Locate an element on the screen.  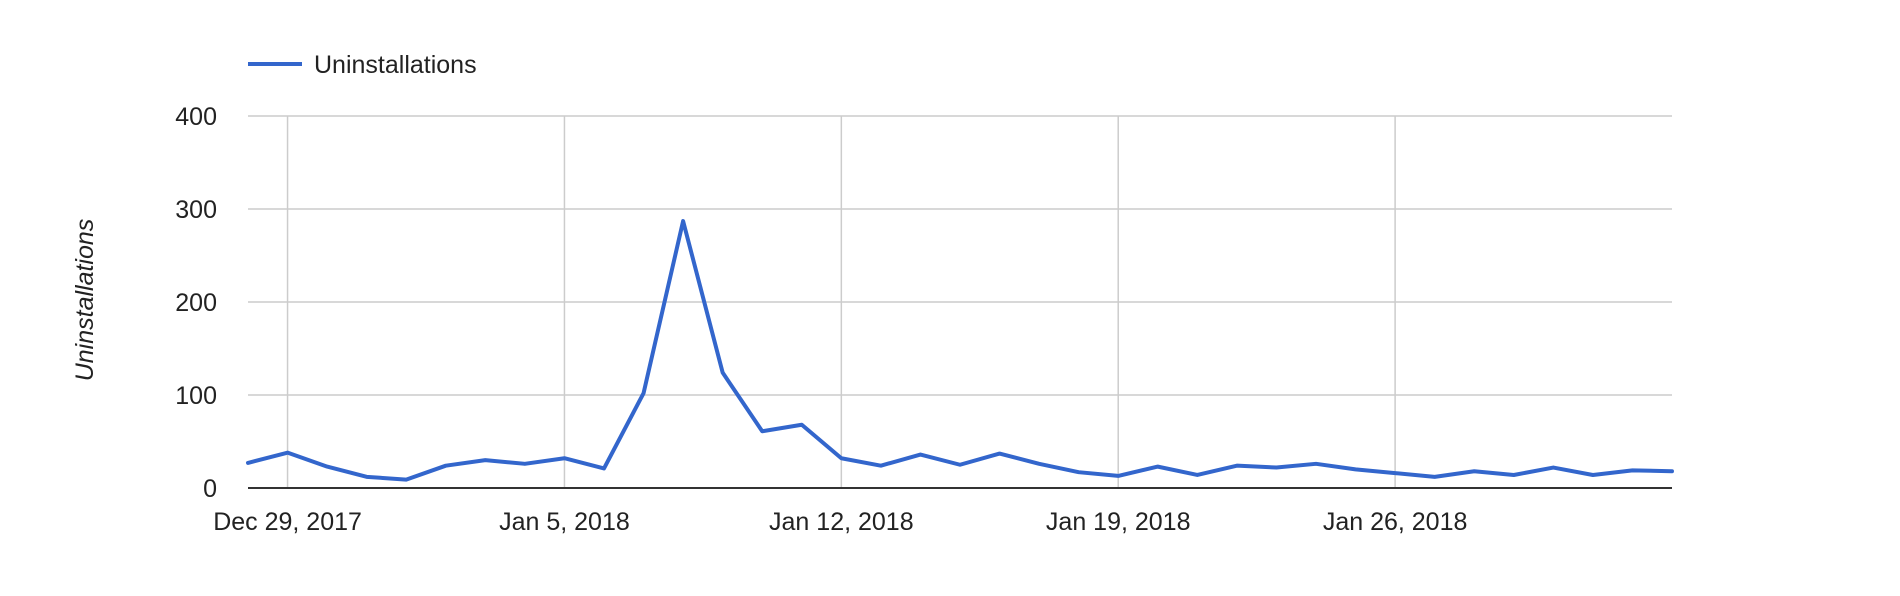
legend-label-uninstallations: Uninstallations is located at coordinates (395, 65).